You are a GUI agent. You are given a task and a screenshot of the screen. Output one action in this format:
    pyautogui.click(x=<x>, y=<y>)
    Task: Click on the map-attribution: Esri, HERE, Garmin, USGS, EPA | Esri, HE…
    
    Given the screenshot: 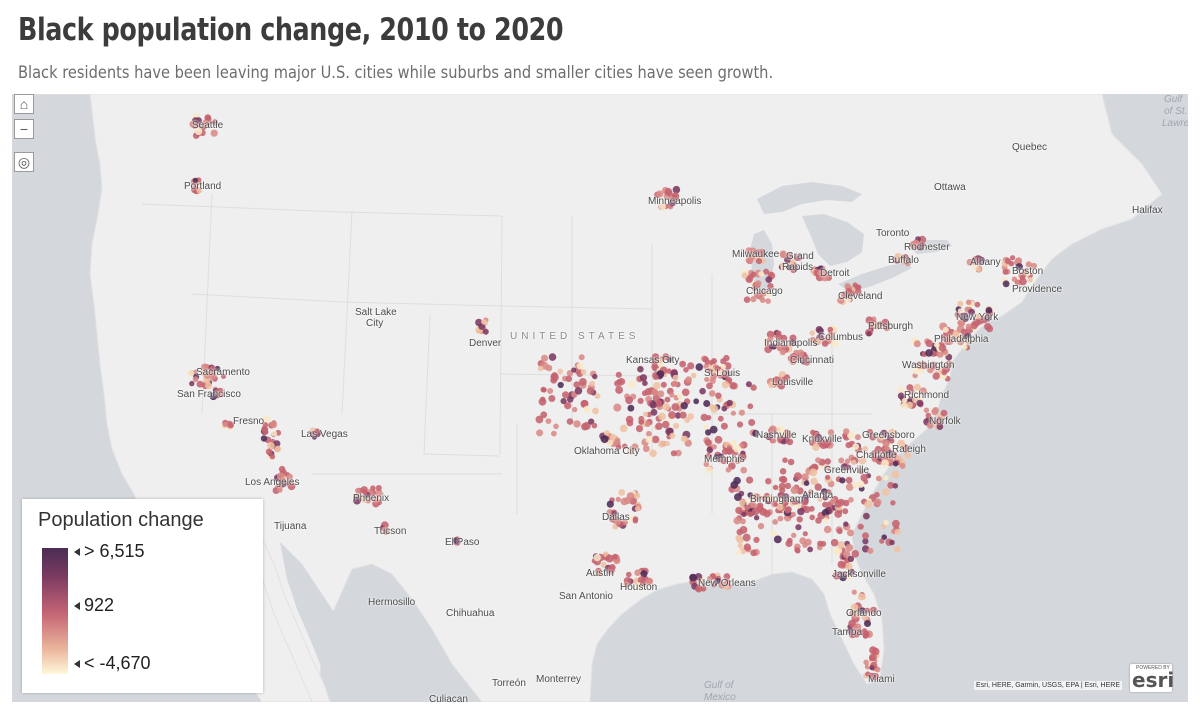 What is the action you would take?
    pyautogui.click(x=1047, y=685)
    